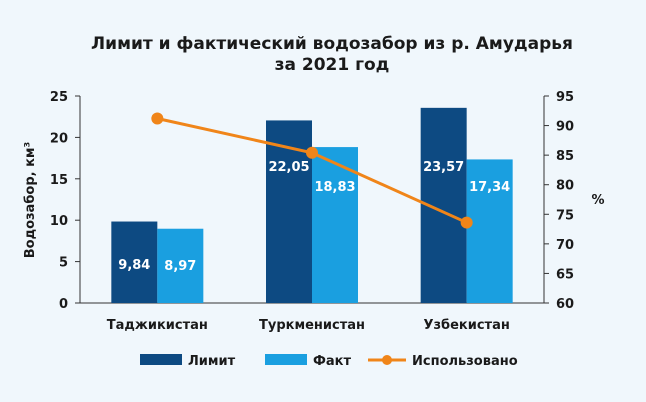  I want to click on y2-tick-label-right: 80, so click(565, 186).